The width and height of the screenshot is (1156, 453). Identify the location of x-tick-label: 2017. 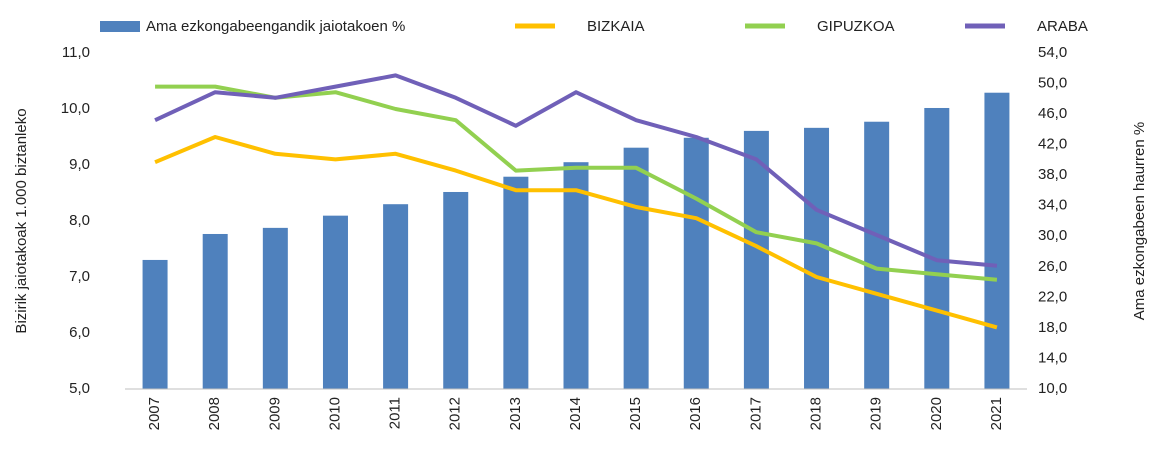
(755, 413).